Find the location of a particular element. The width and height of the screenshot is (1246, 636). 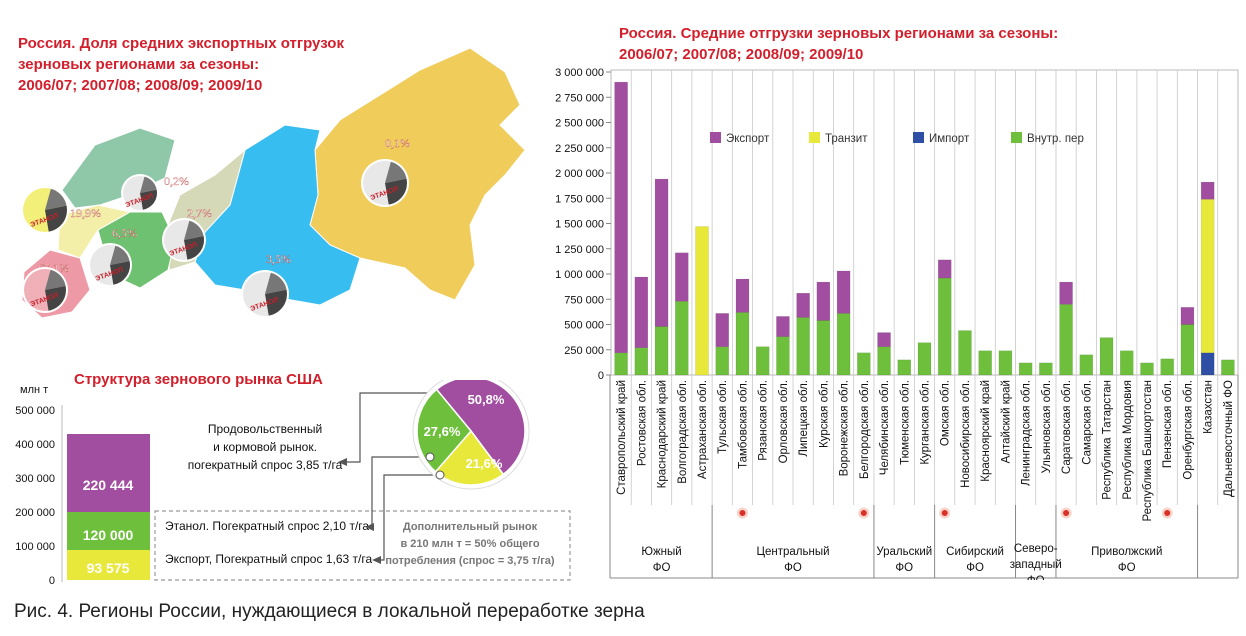

y-tick-label: 2 250 000 is located at coordinates (579, 149).